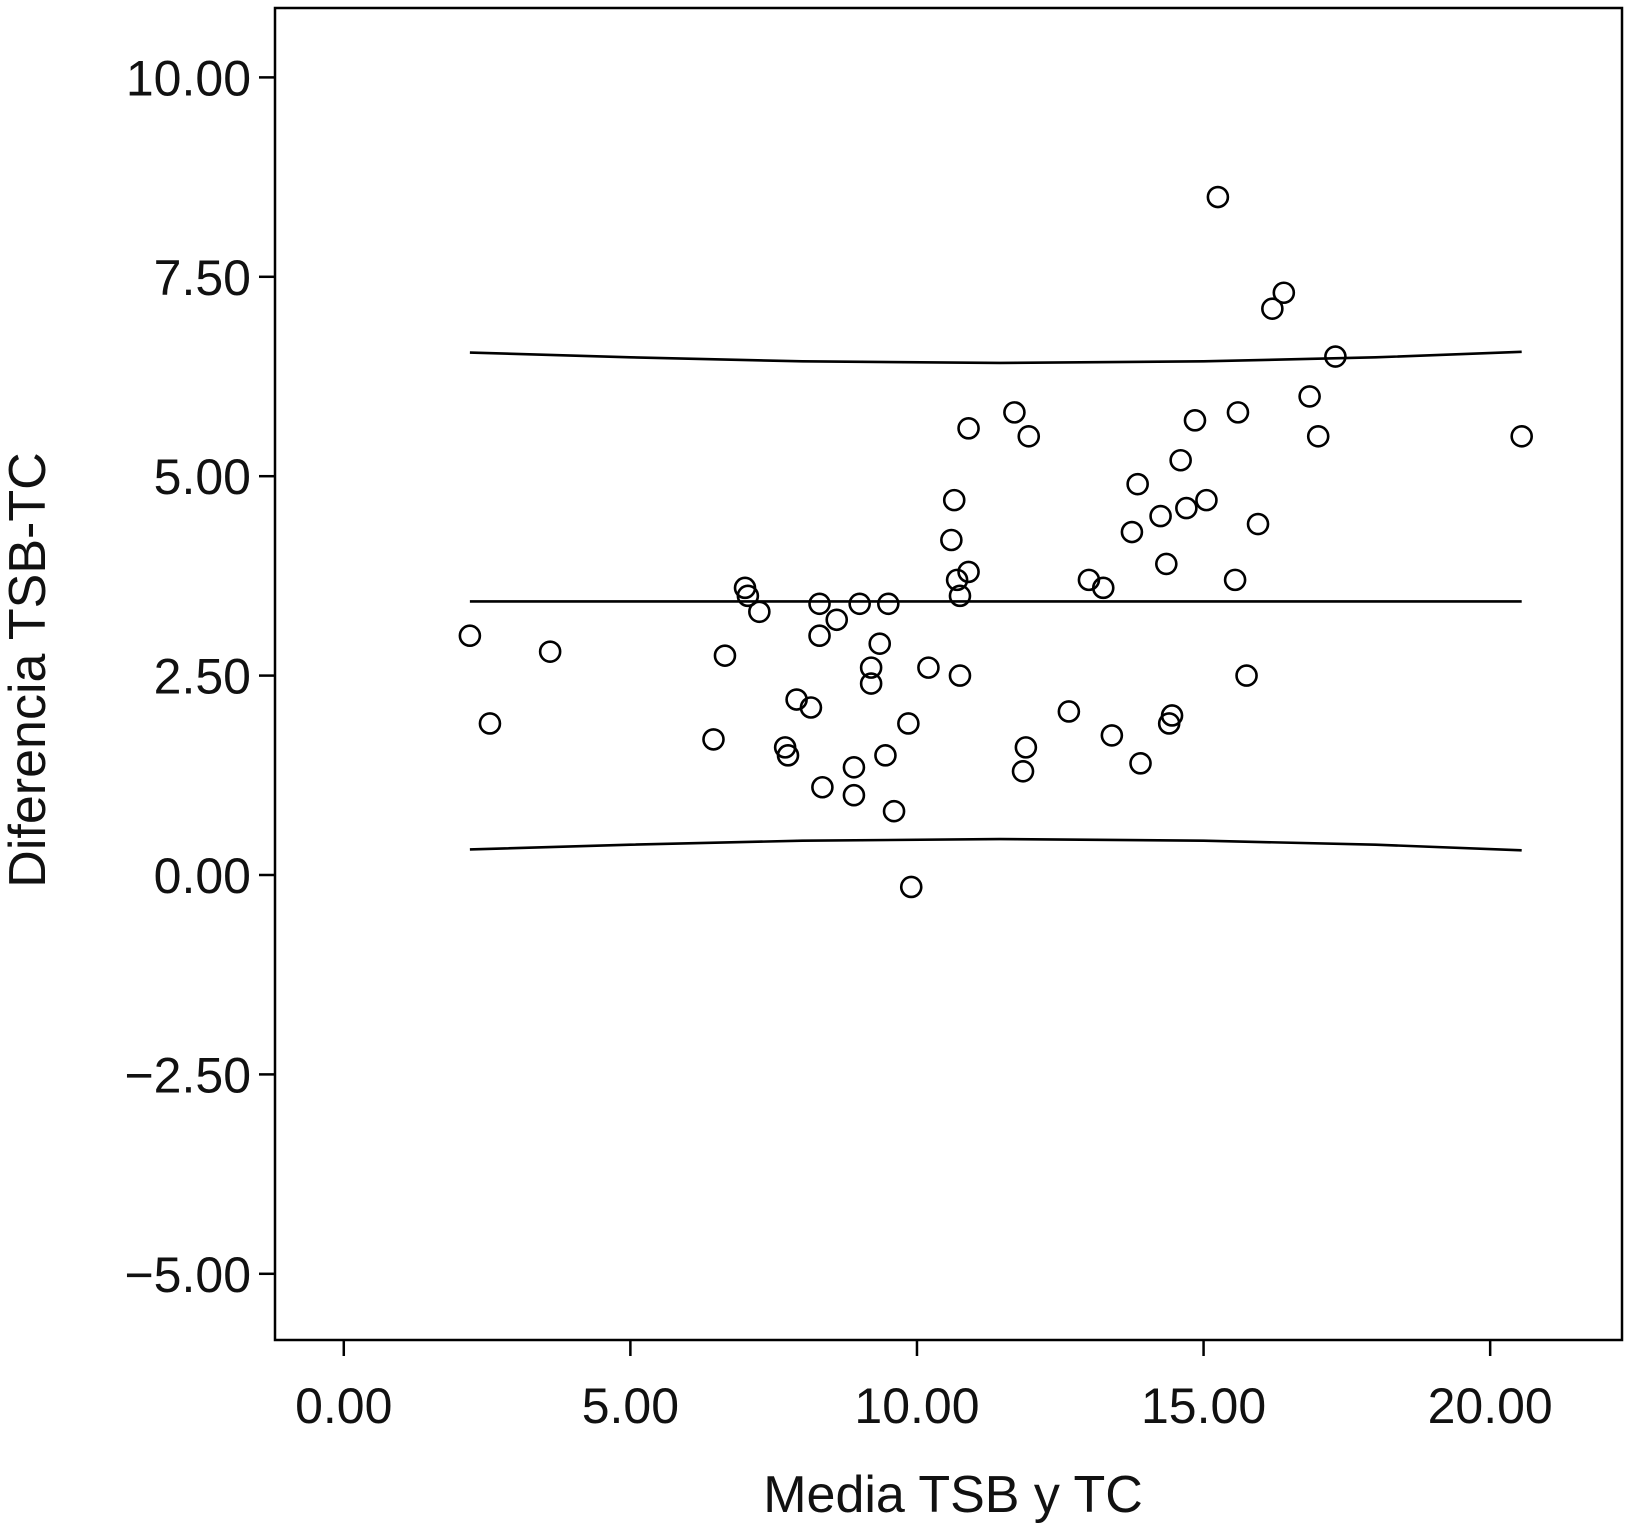 The image size is (1631, 1525). Describe the element at coordinates (1203, 1406) in the screenshot. I see `x-tick-label: 15.00` at that location.